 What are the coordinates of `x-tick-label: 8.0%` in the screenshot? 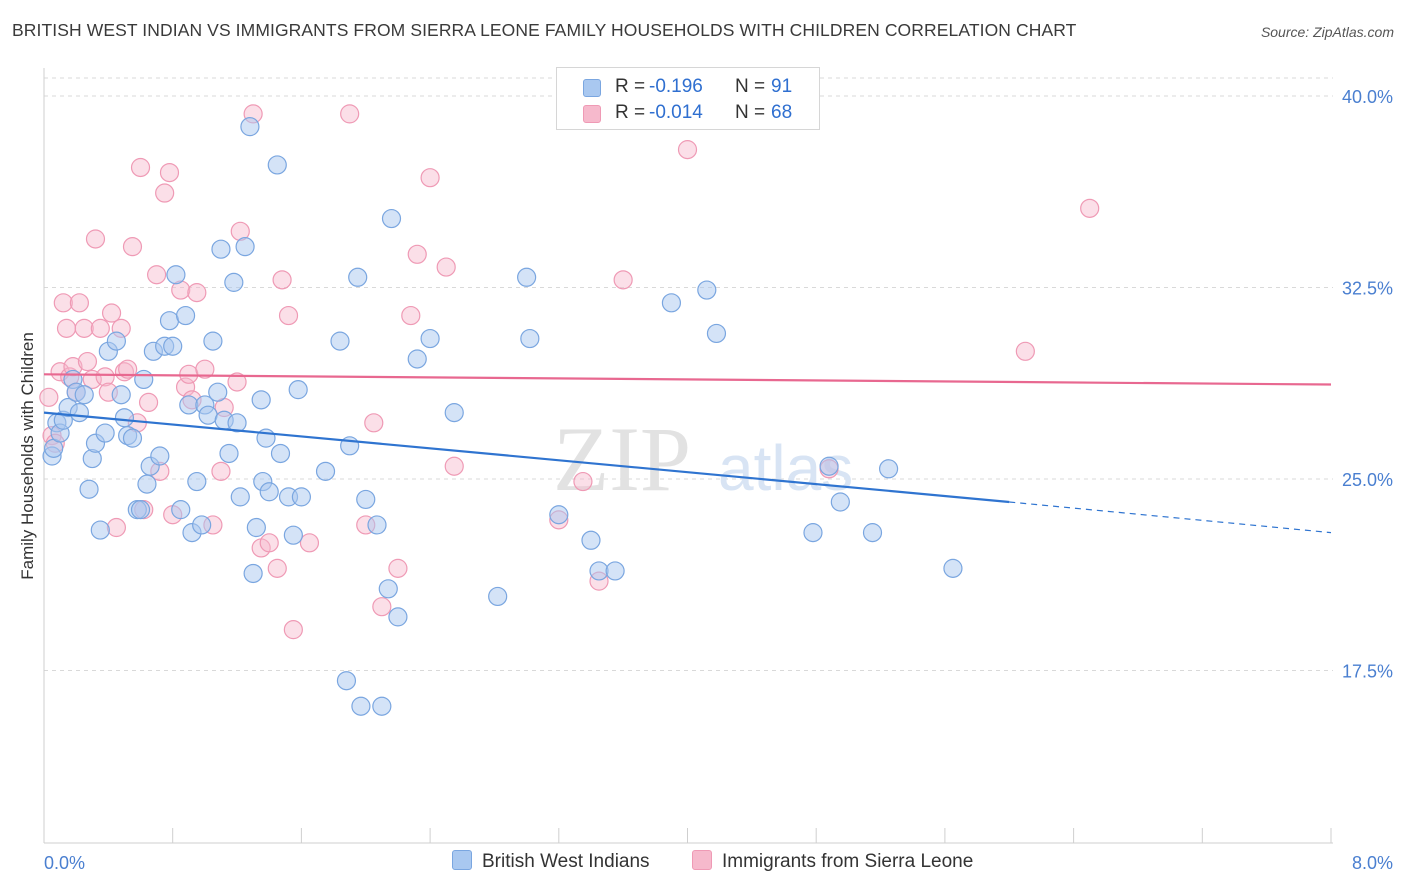 It's located at (1372, 863).